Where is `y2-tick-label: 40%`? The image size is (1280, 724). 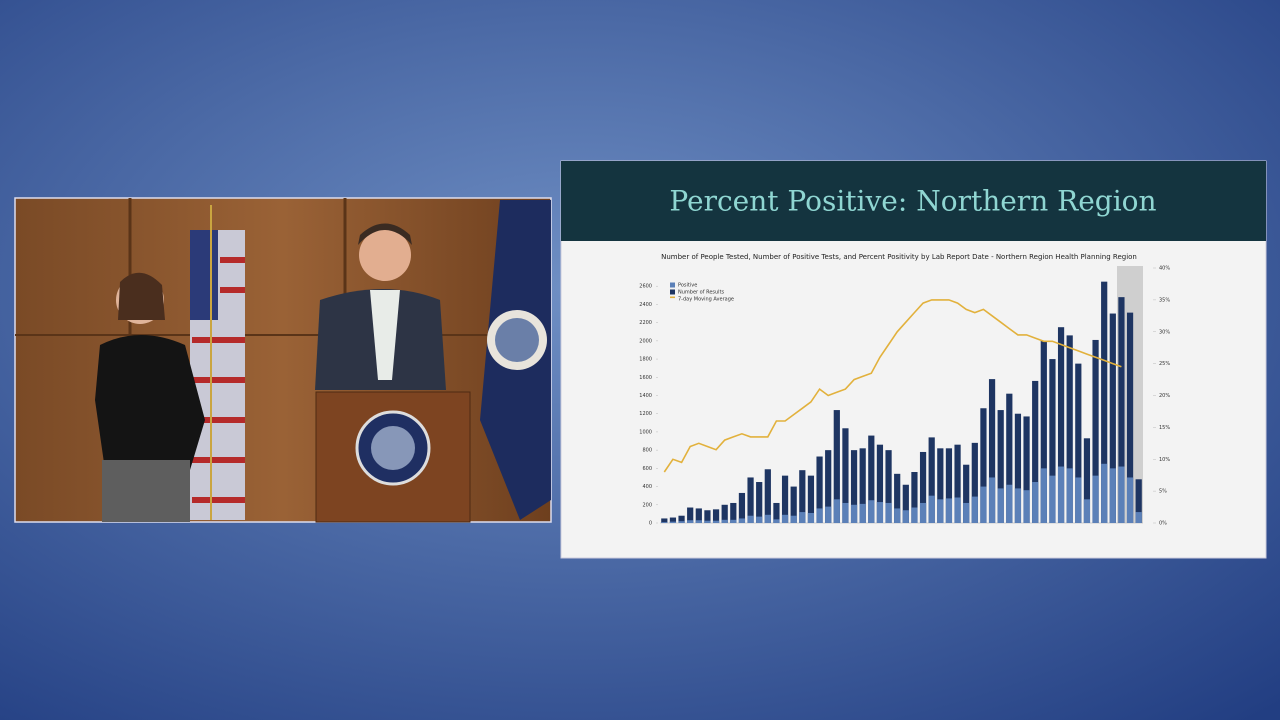
y2-tick-label: 40% is located at coordinates (1164, 269).